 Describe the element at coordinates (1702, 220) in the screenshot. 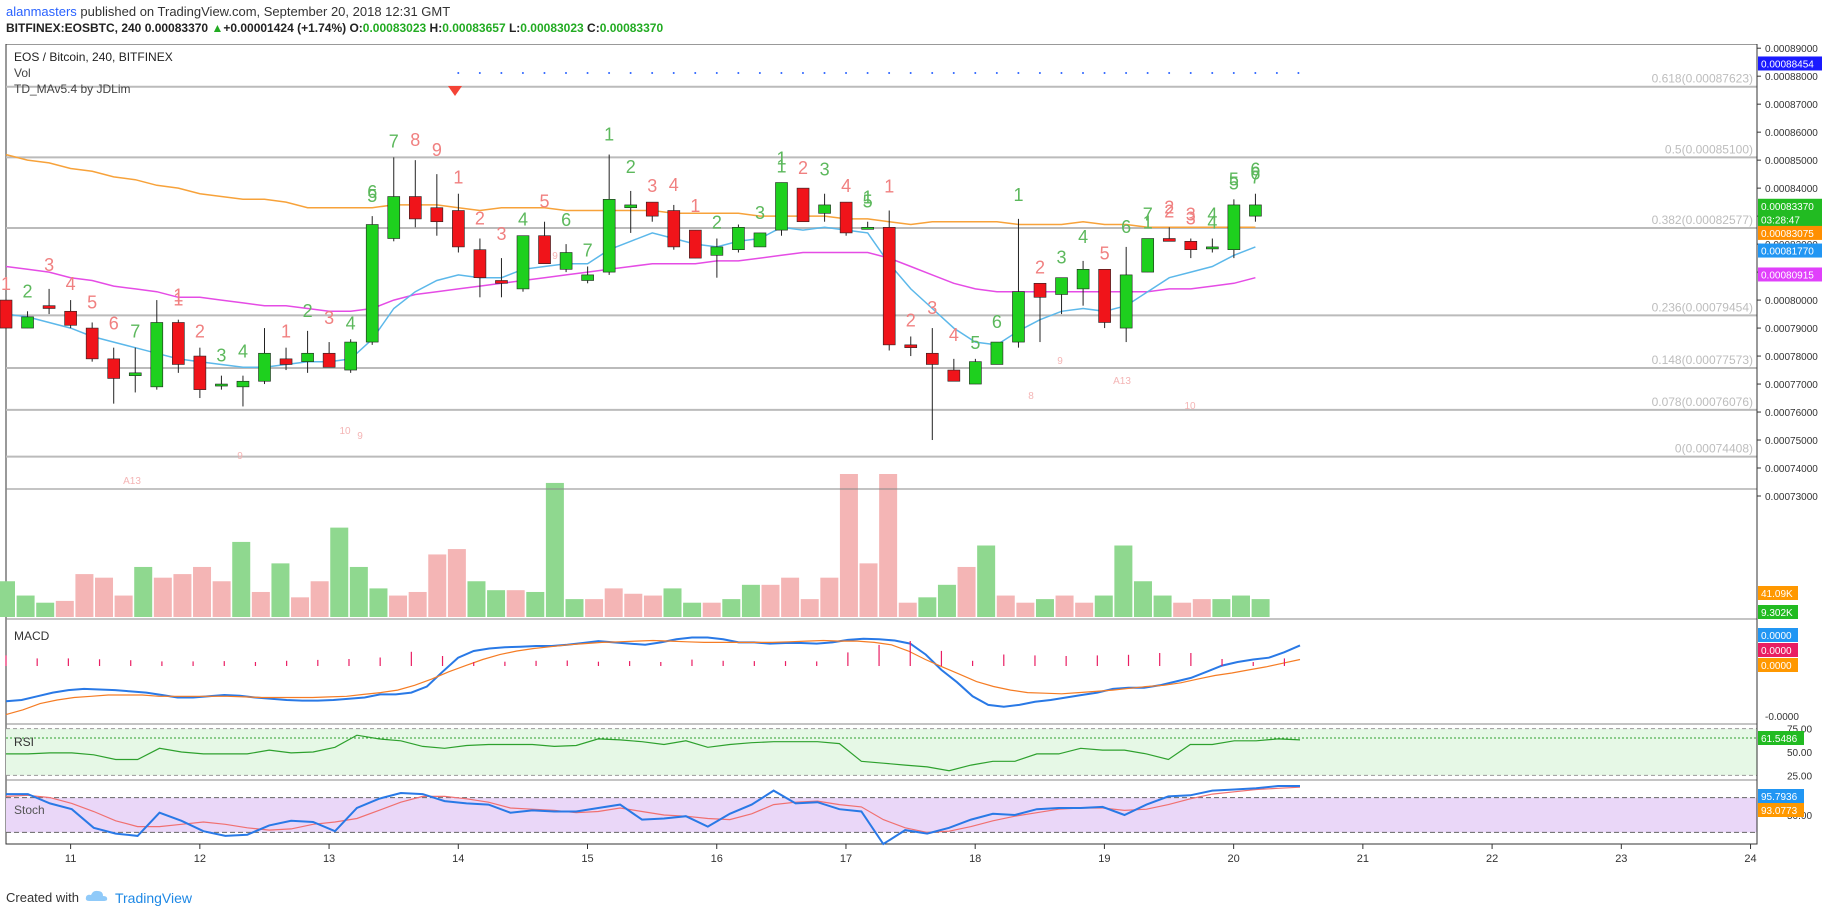

I see `fib-label: 0.382(0.00082577)` at that location.